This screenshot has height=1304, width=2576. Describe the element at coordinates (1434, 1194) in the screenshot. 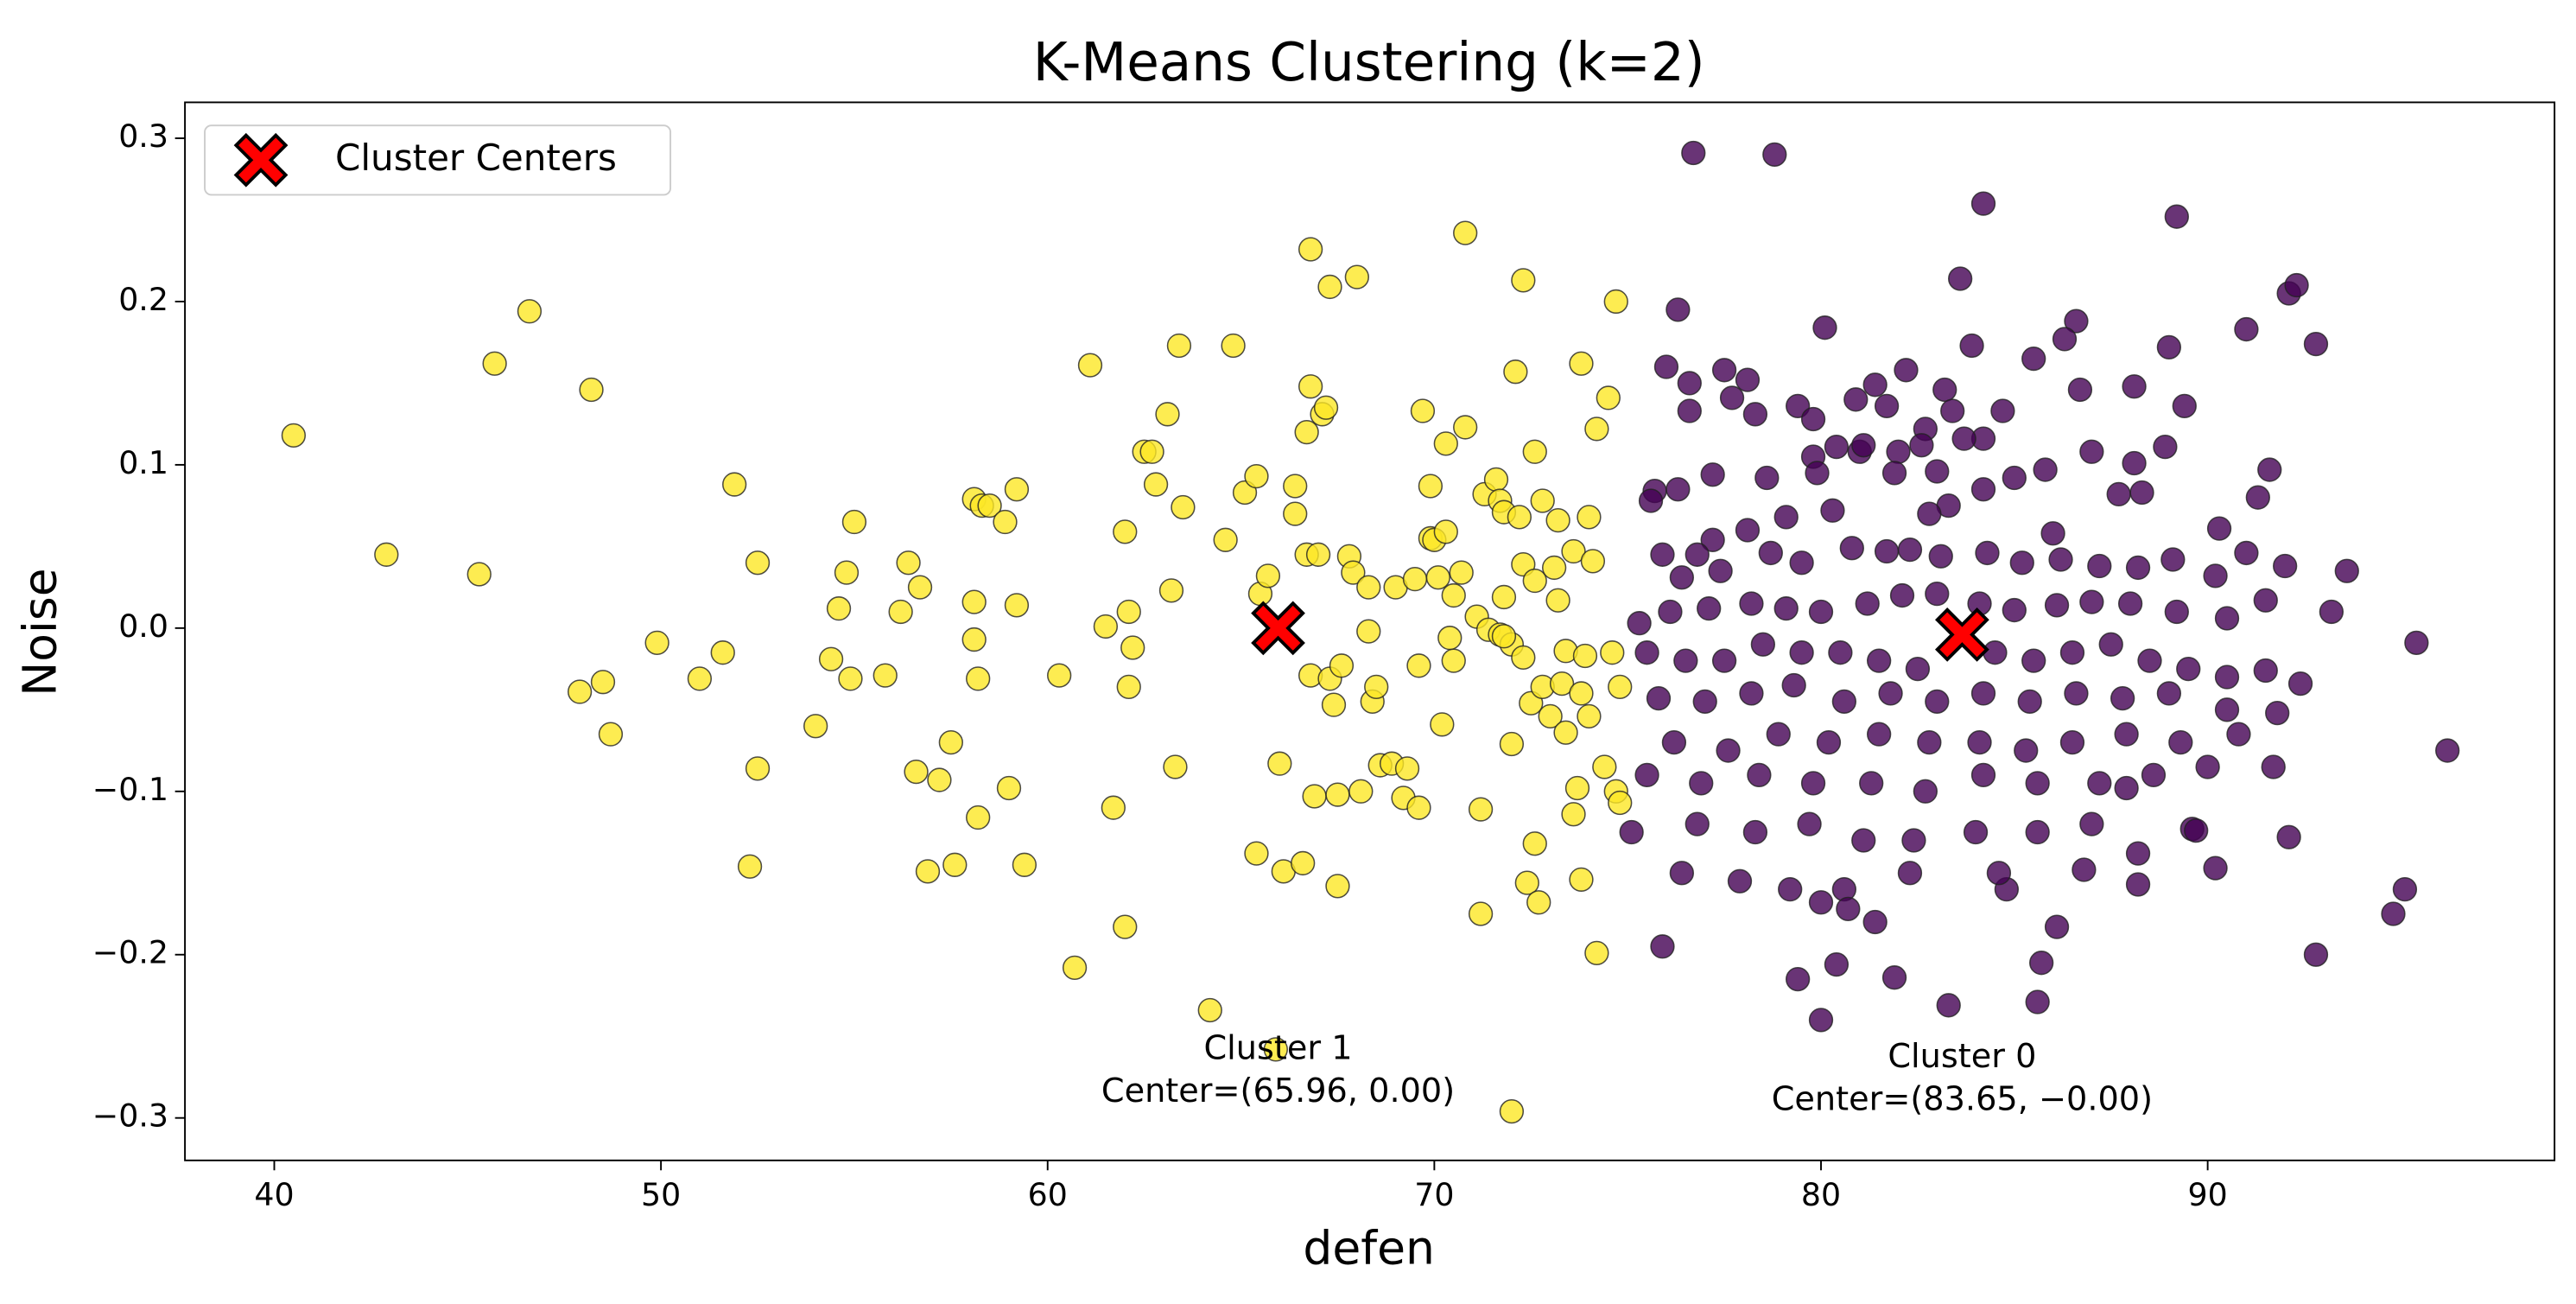

I see `x-tick-label: 70` at that location.